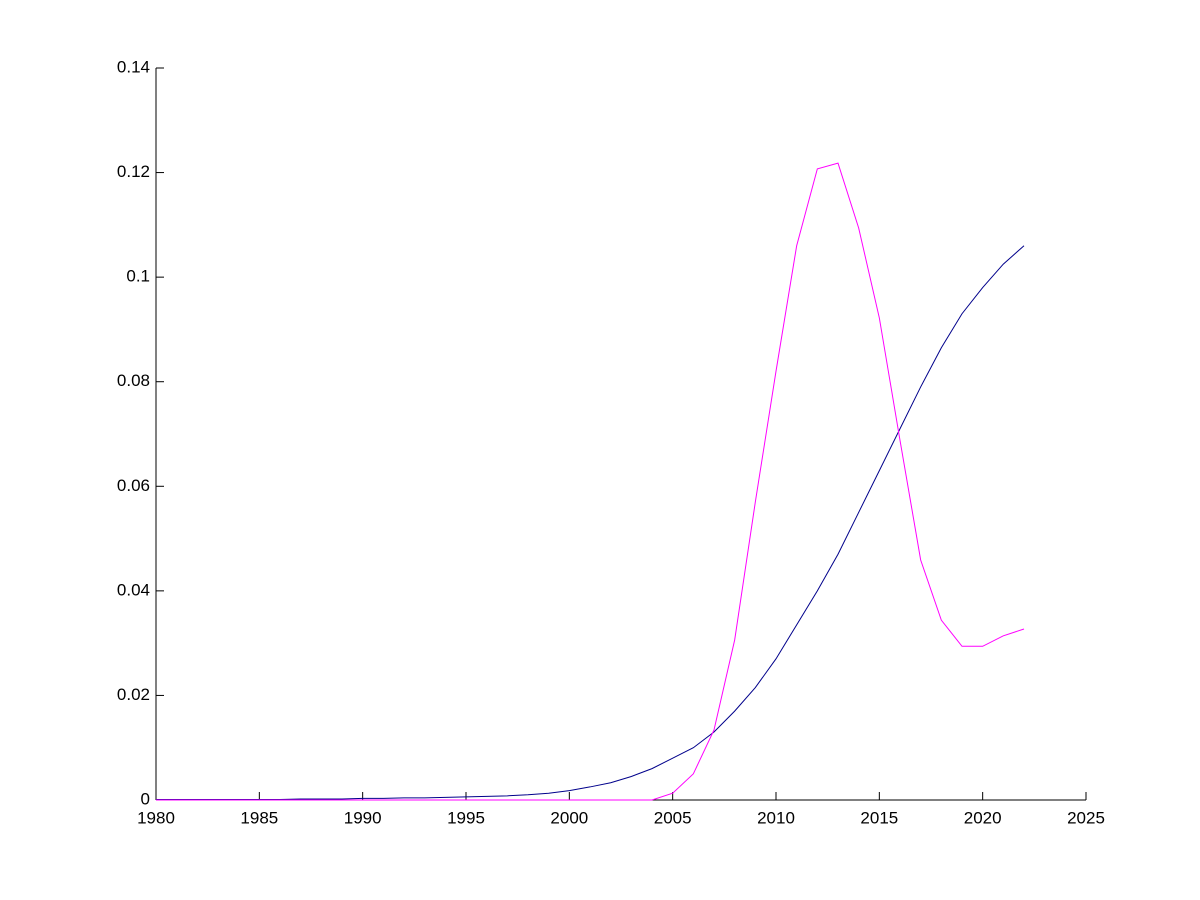 The image size is (1200, 900). I want to click on x-tick-label: 2005, so click(673, 817).